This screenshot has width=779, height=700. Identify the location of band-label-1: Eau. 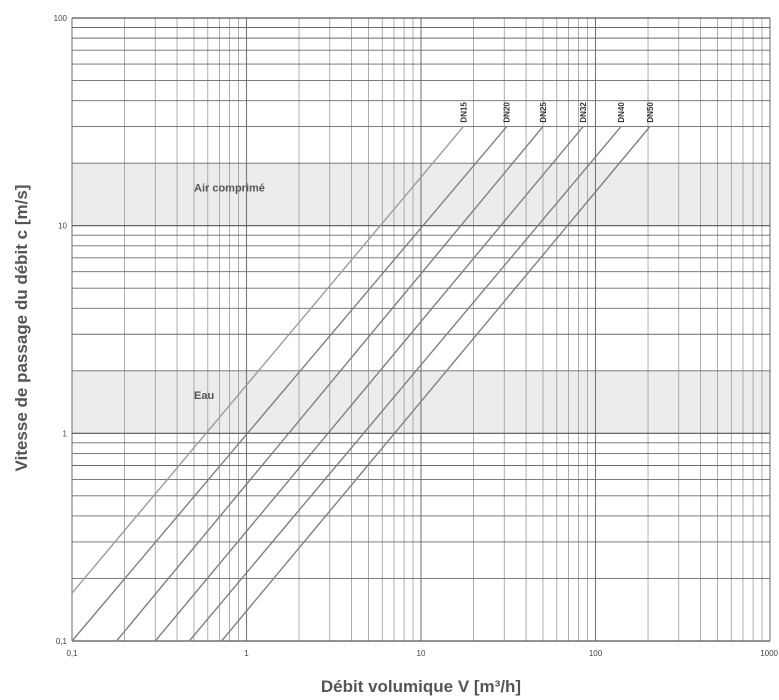
(204, 396).